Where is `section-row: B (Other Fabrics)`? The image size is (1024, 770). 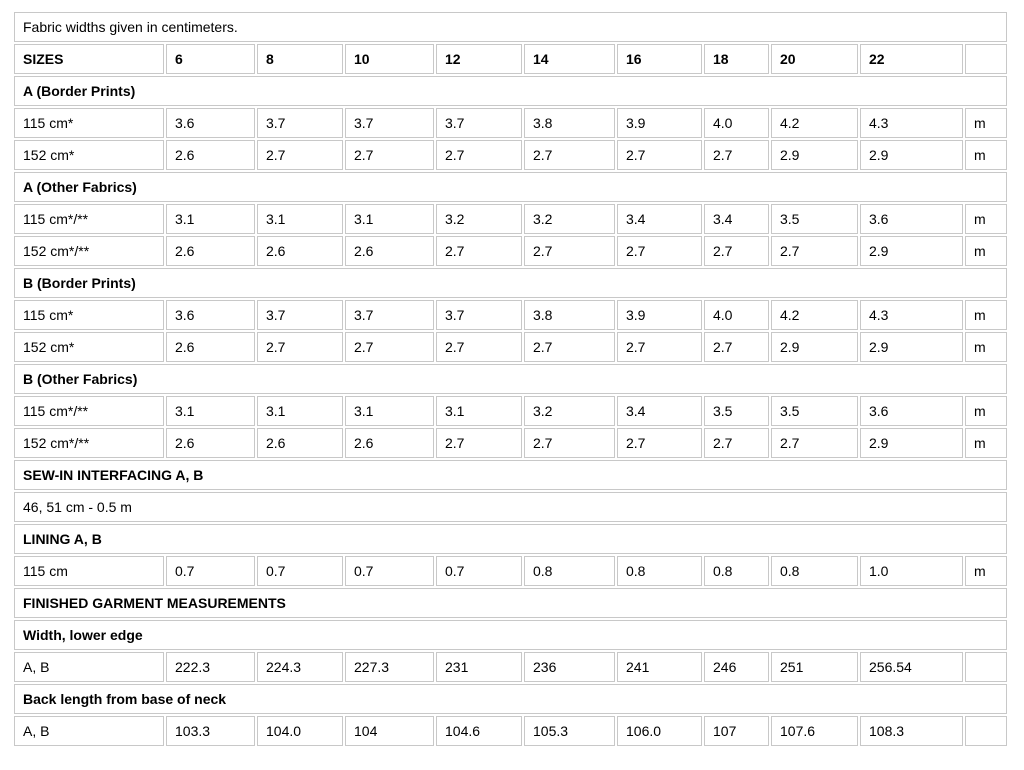 section-row: B (Other Fabrics) is located at coordinates (511, 379).